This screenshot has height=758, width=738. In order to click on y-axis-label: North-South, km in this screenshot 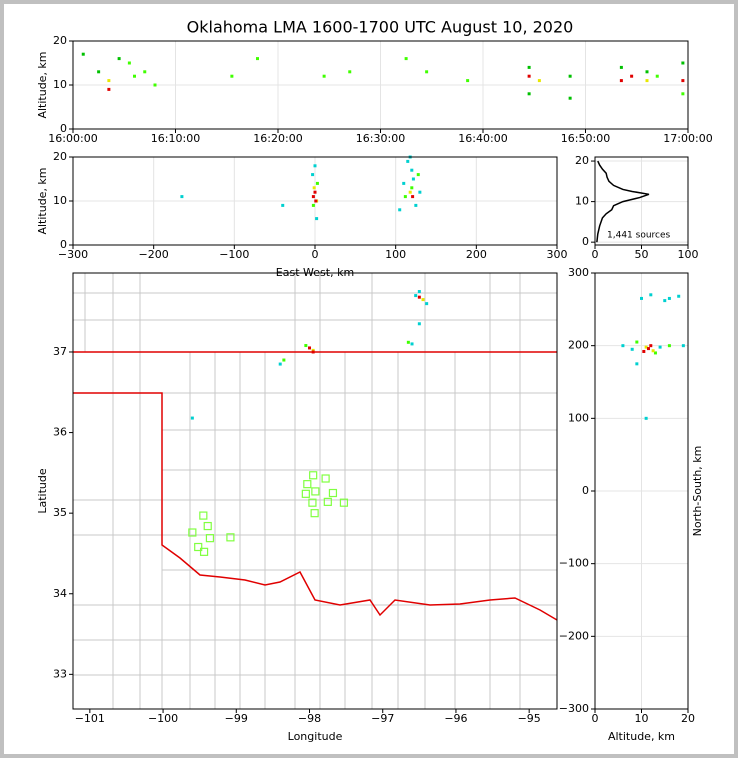, I will do `click(697, 491)`.